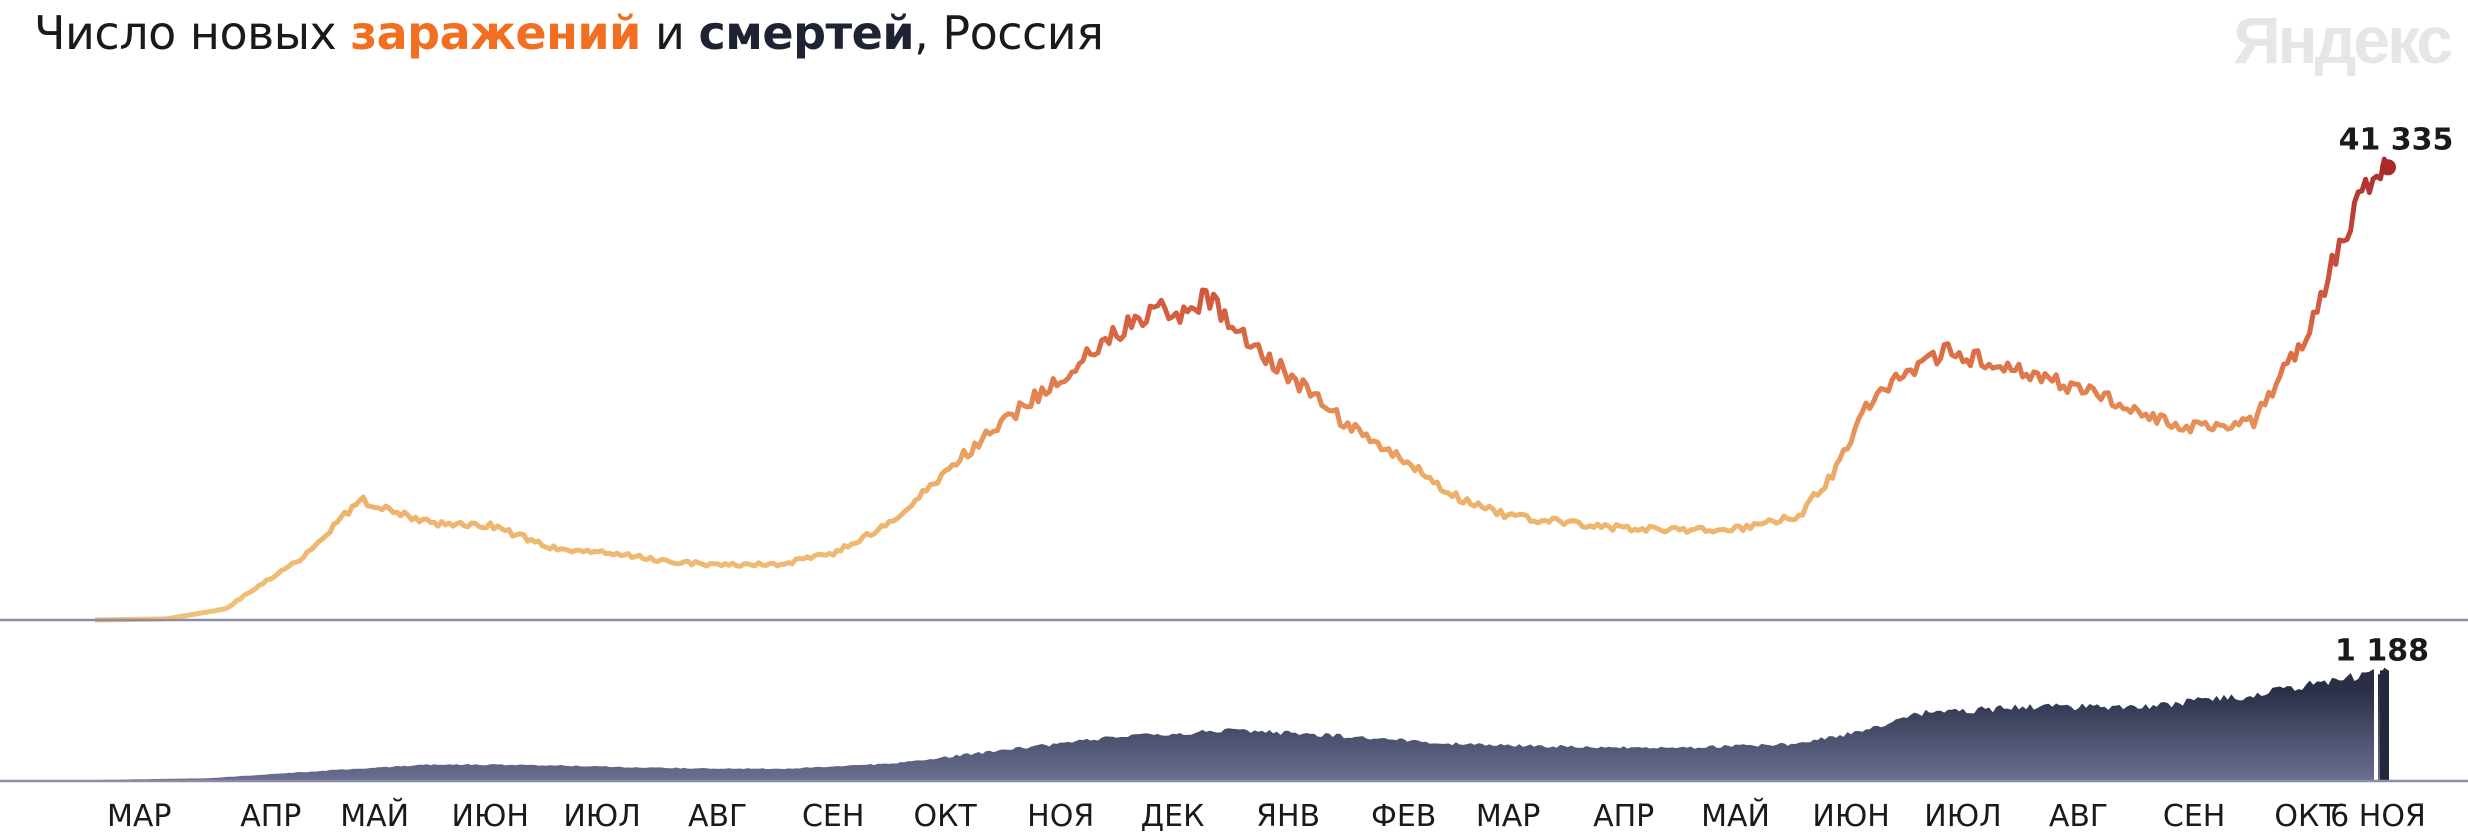  I want to click on yandex-logo: Яндекс, so click(2343, 40).